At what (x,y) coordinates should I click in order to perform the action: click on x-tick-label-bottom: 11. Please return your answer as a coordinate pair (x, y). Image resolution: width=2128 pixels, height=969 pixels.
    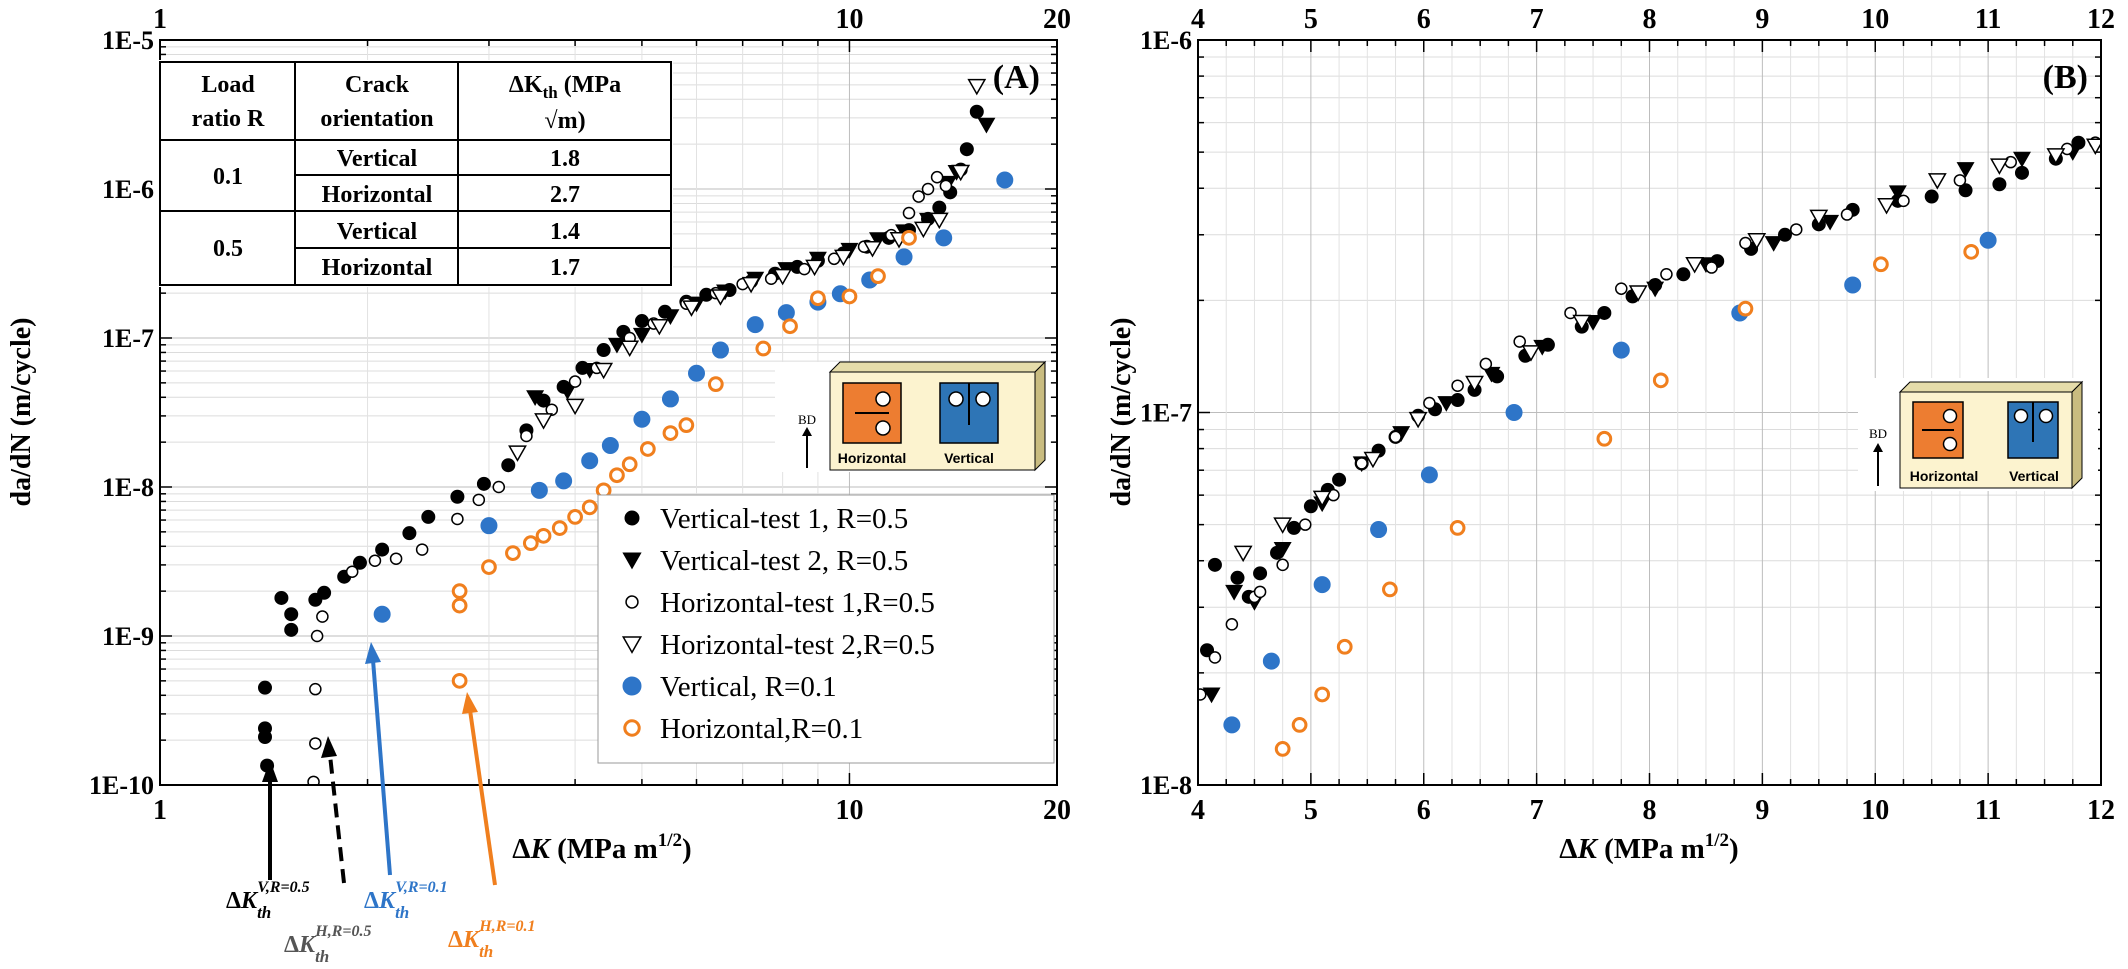
    Looking at the image, I should click on (1988, 810).